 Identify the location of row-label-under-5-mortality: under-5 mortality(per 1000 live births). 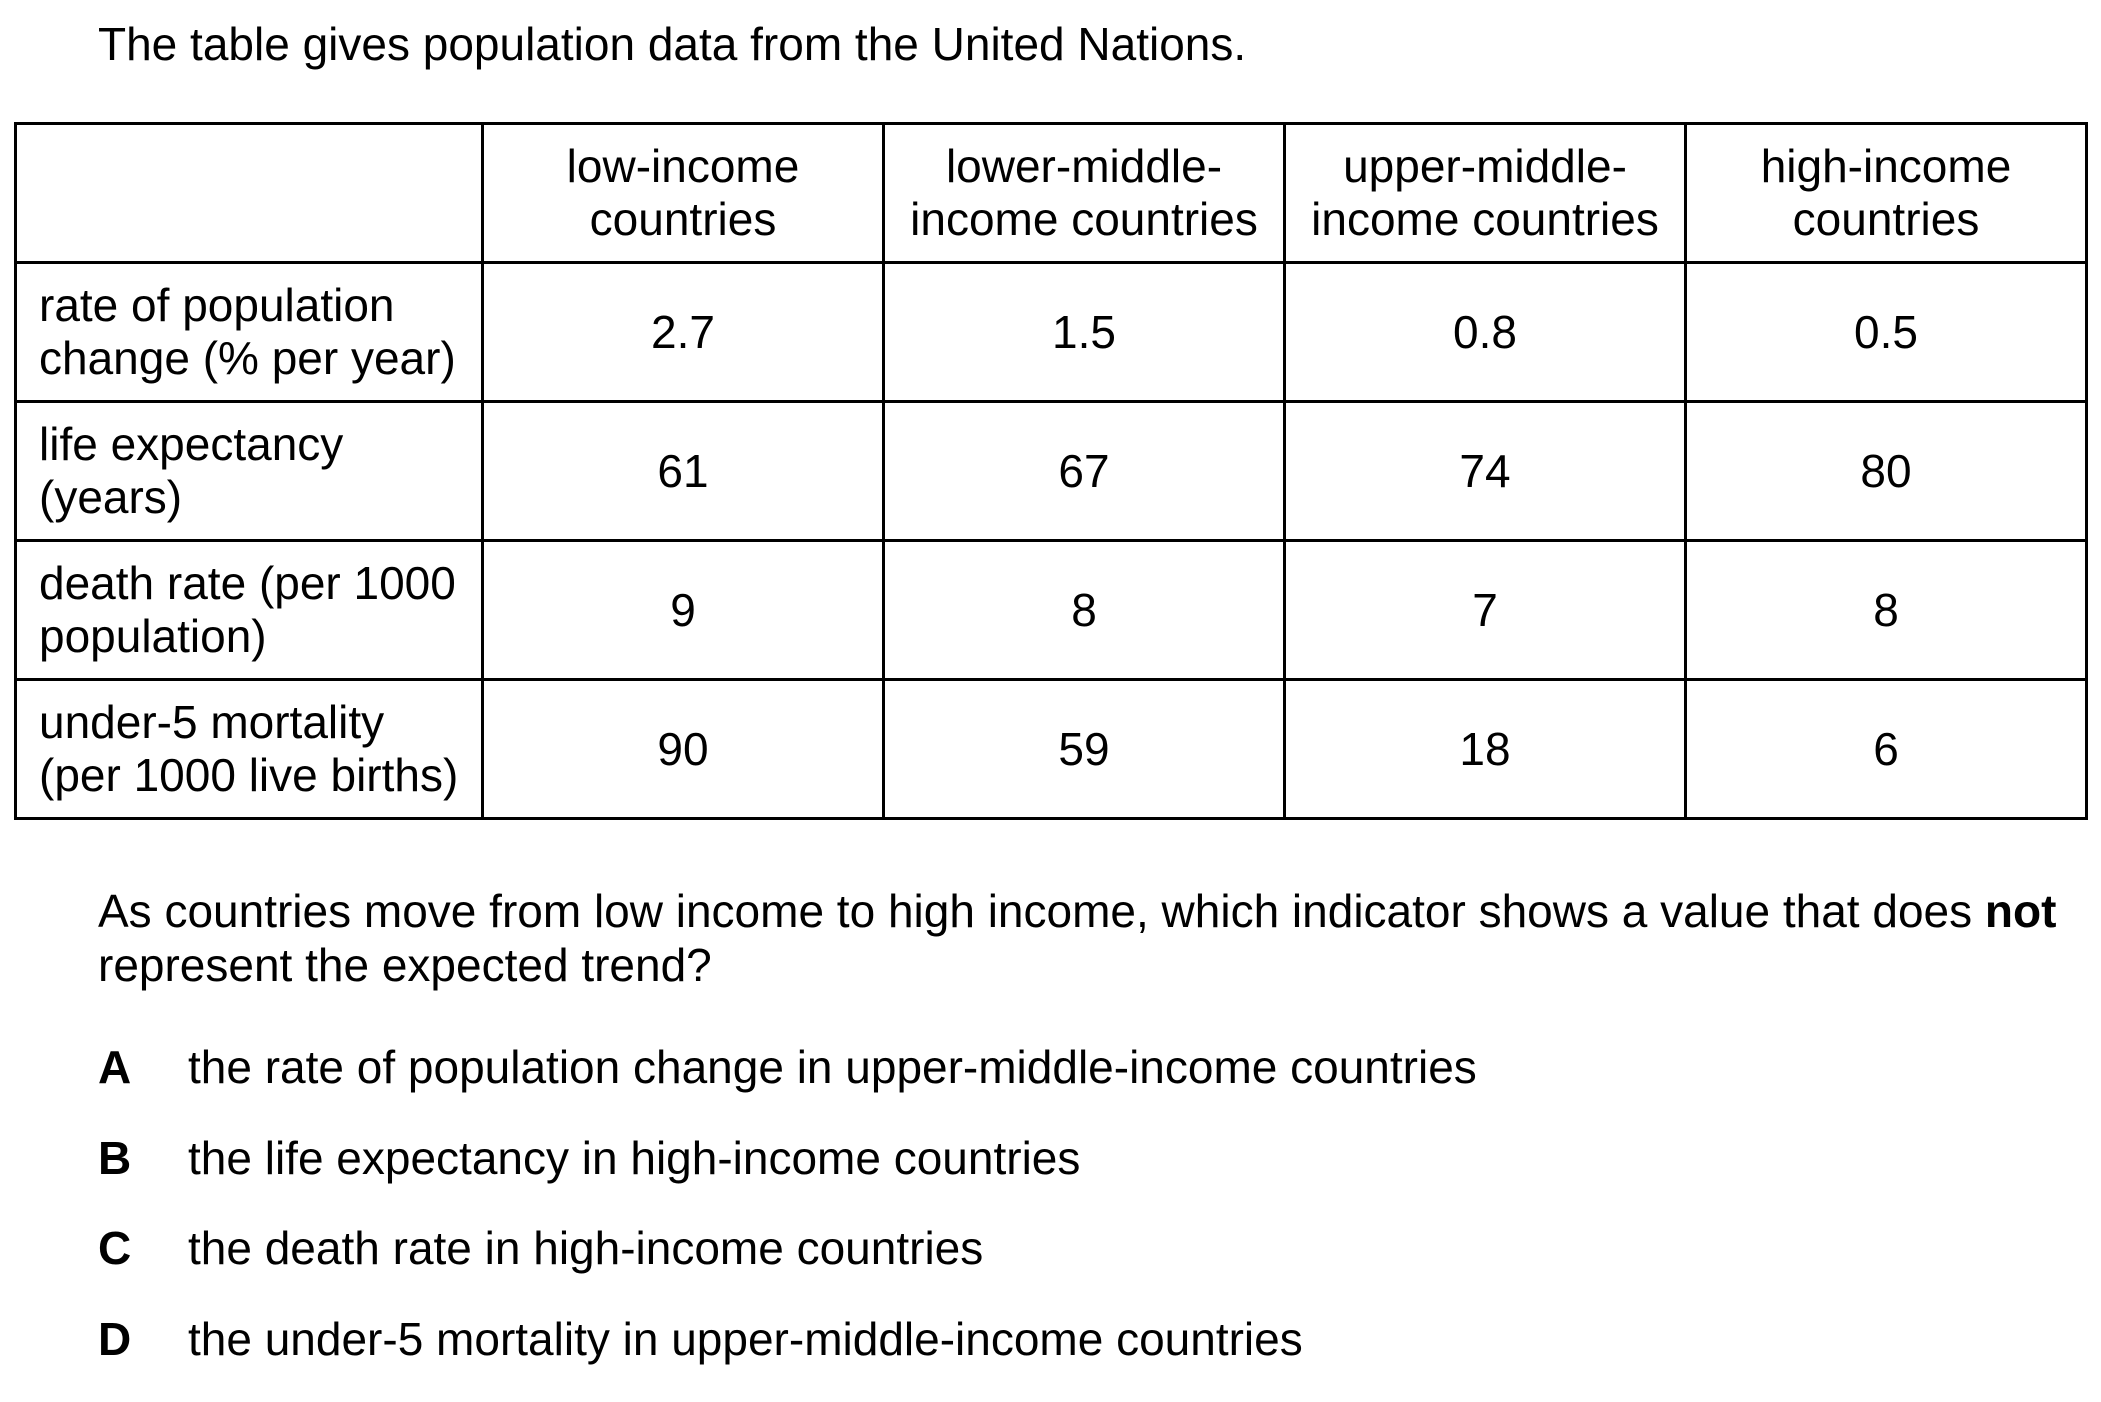
(249, 749).